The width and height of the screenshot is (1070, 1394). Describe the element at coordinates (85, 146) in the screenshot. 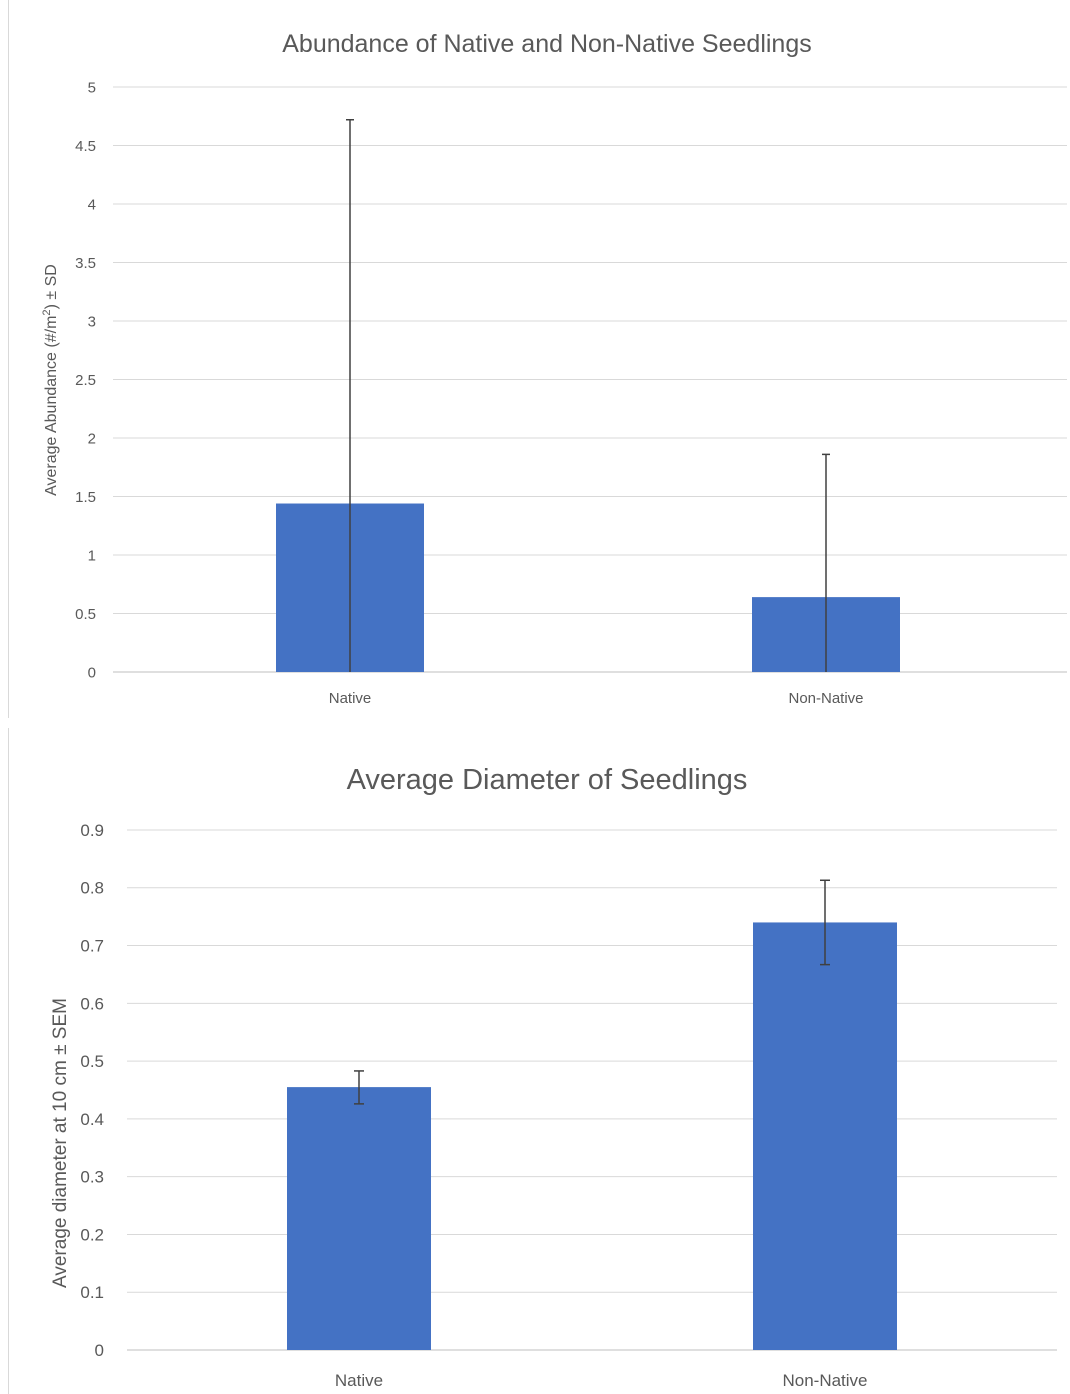

I see `y-tick-label: 4.5` at that location.